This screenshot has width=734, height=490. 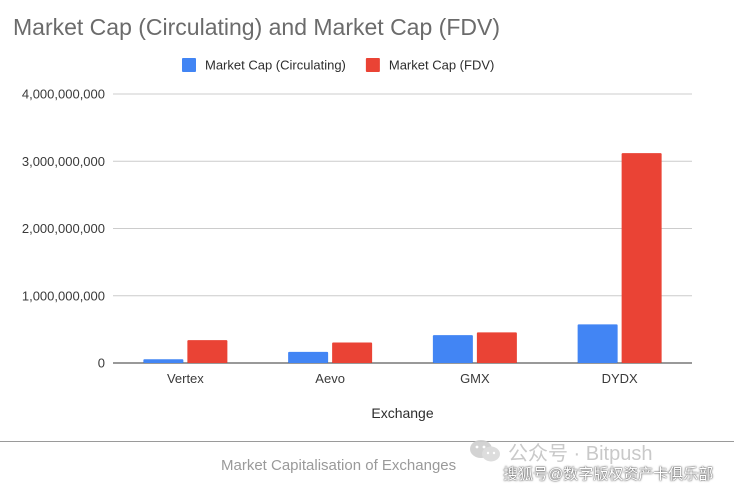 I want to click on y-tick-label: 0, so click(x=101, y=363).